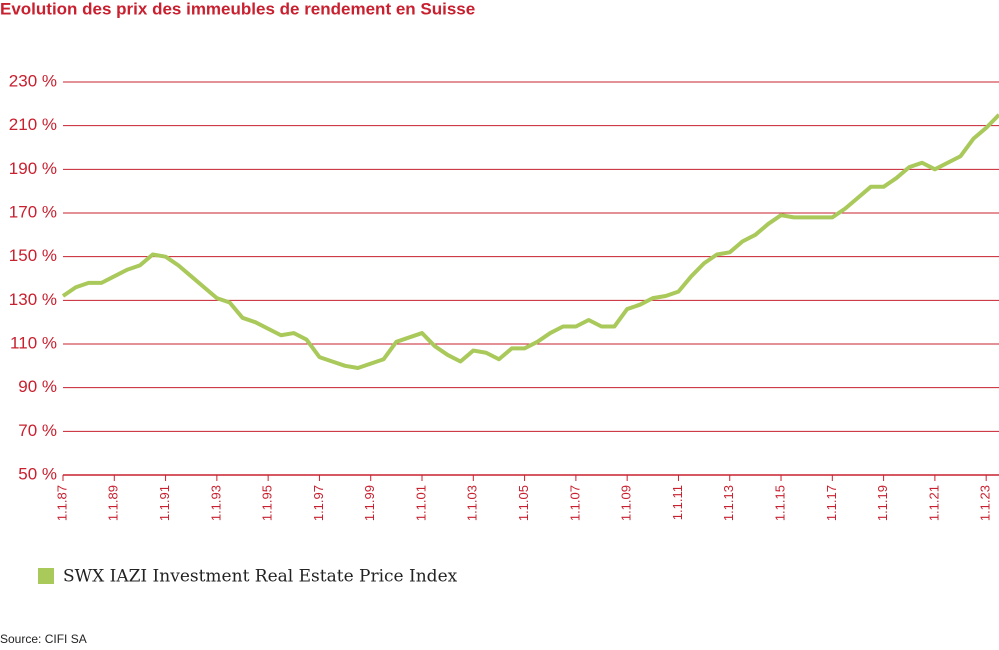 The width and height of the screenshot is (999, 650). I want to click on x-tick-label: 1.1.95, so click(267, 503).